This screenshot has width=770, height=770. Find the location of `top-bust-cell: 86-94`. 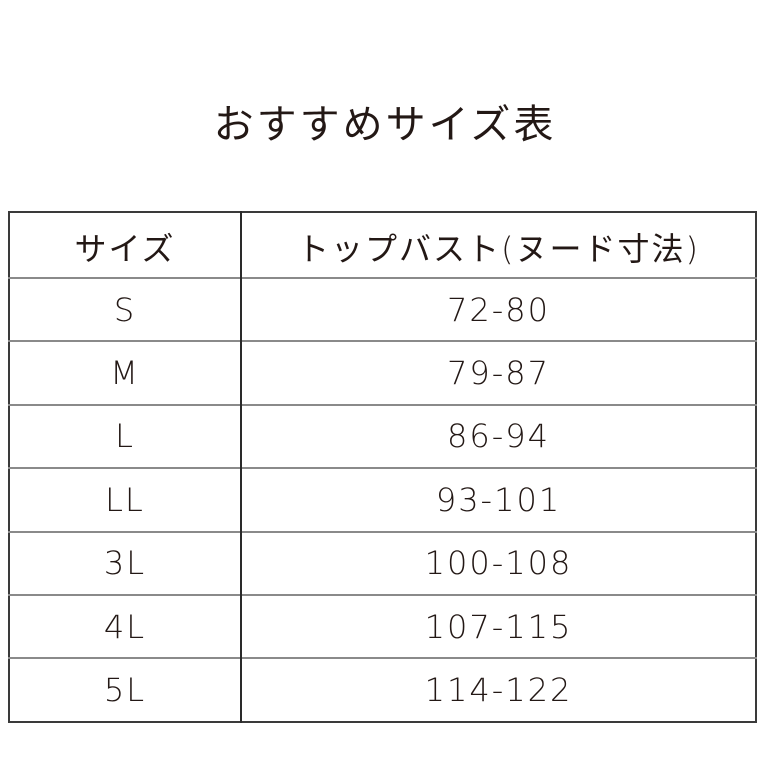

top-bust-cell: 86-94 is located at coordinates (498, 436).